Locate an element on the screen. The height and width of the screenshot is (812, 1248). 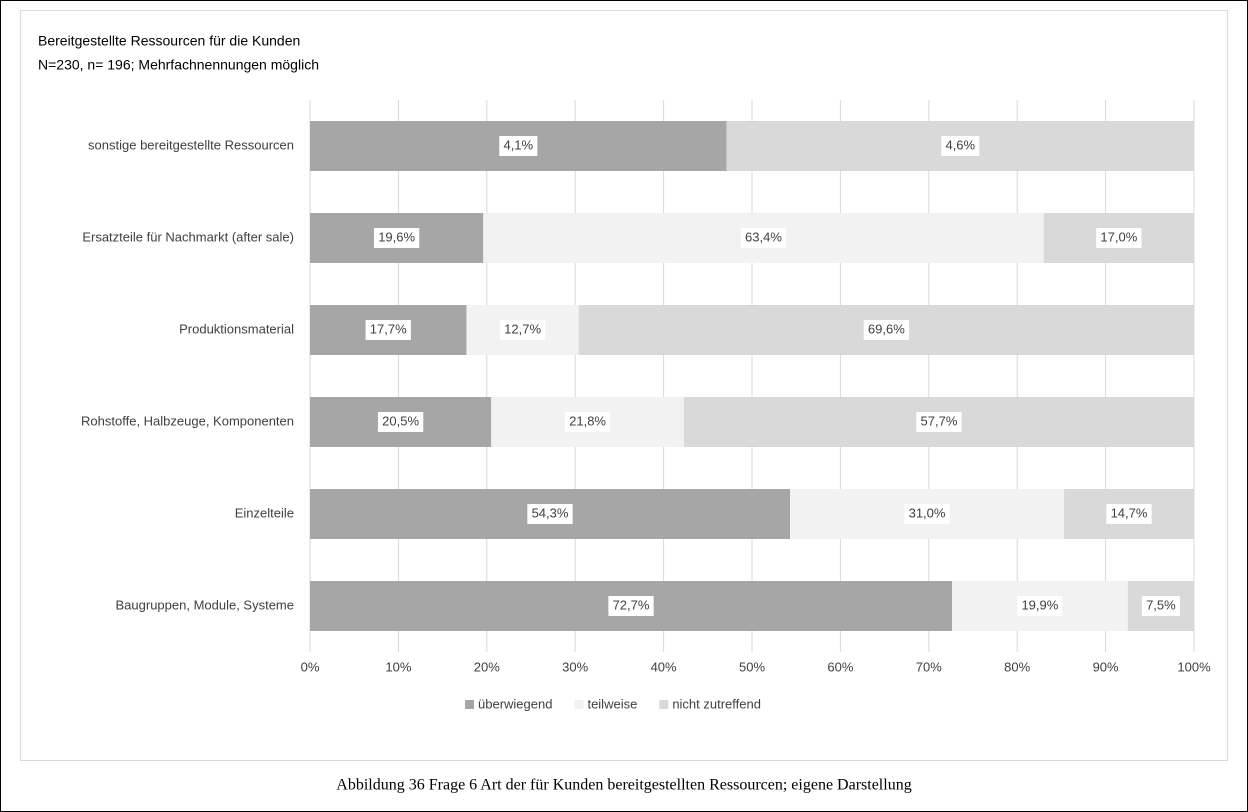
legend-label: nicht zutreffend is located at coordinates (716, 703).